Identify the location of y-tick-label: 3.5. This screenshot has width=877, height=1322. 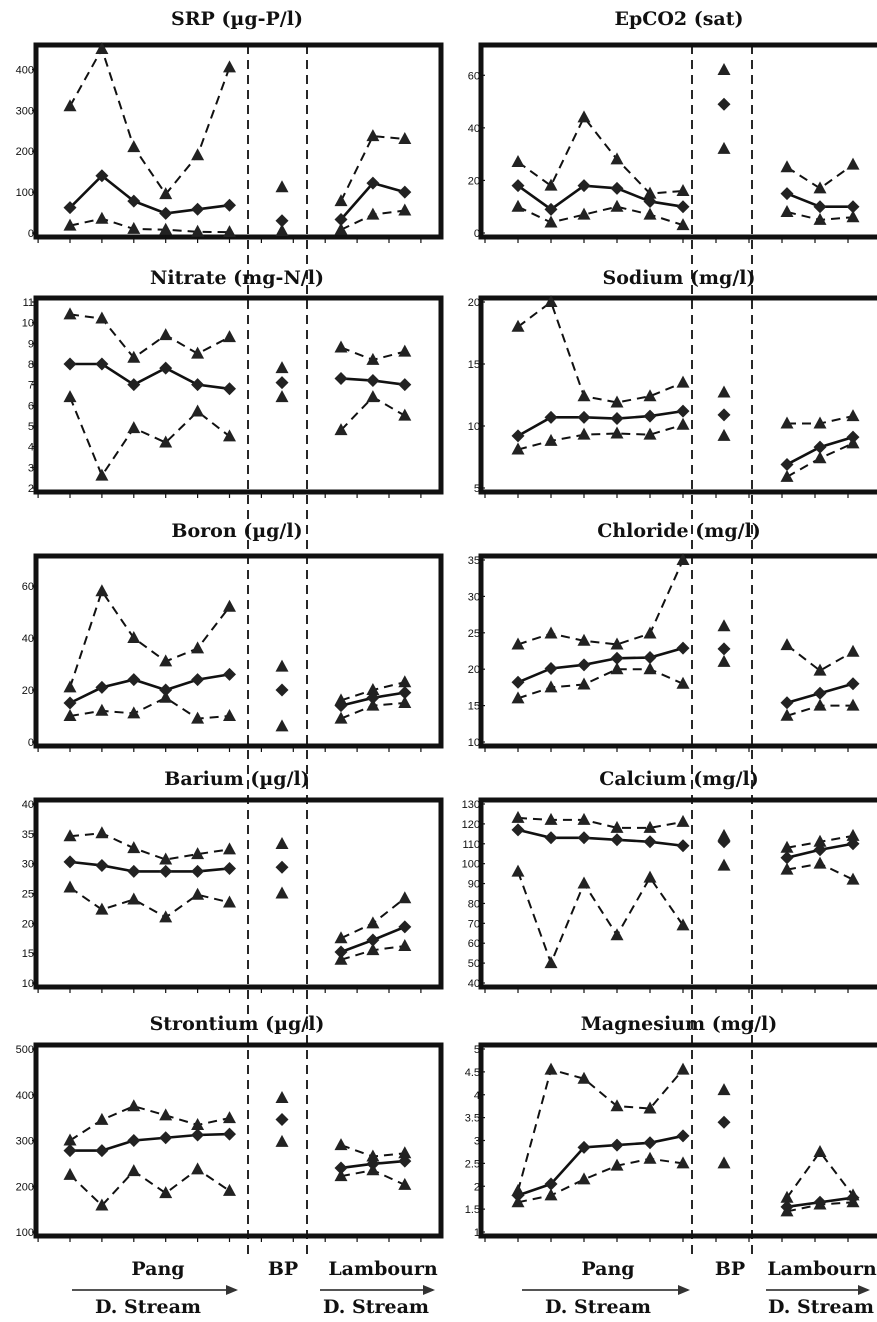
(472, 1119).